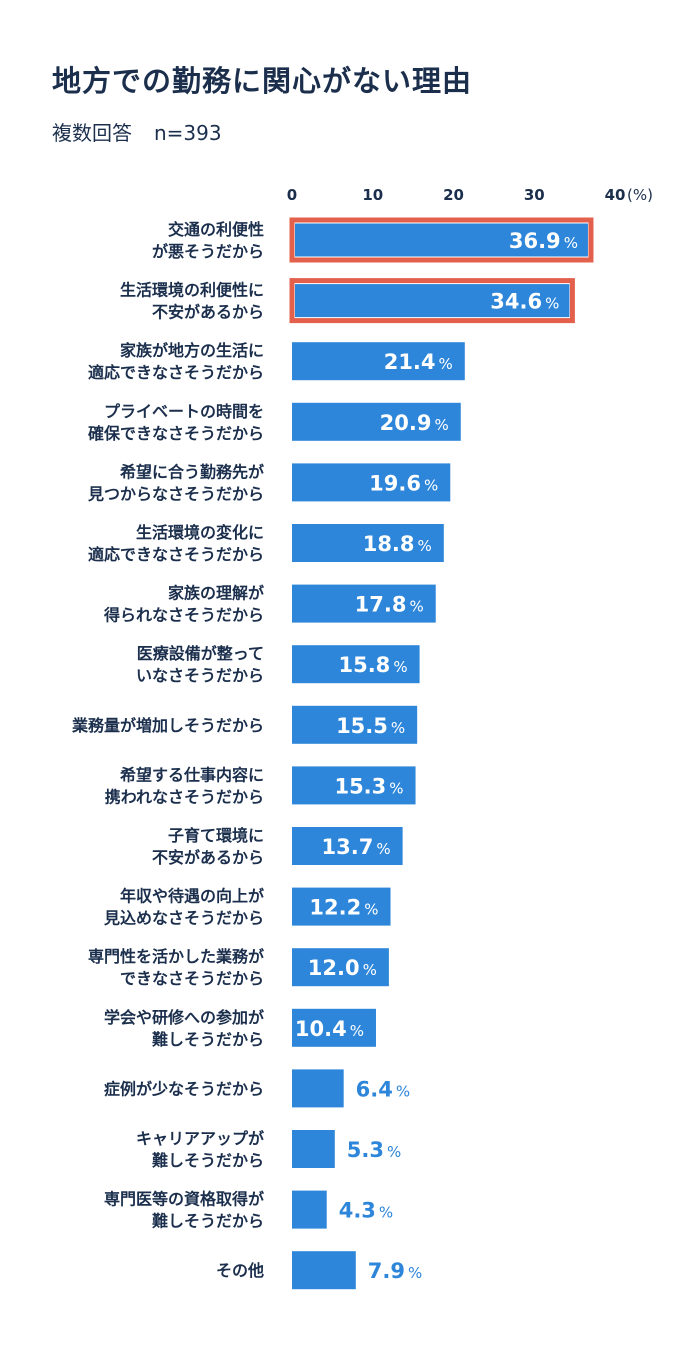 The width and height of the screenshot is (674, 1370). I want to click on data-label: 12.2%, so click(343, 908).